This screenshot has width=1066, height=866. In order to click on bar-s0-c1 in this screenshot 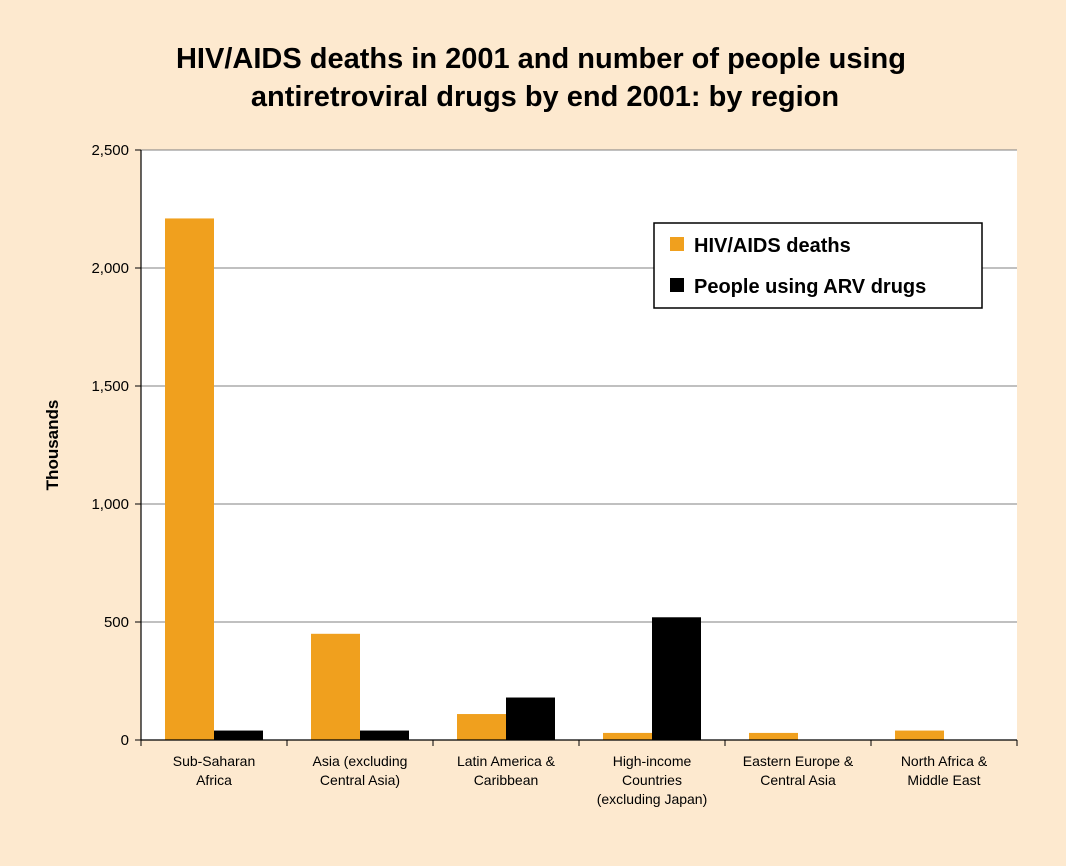, I will do `click(335, 686)`.